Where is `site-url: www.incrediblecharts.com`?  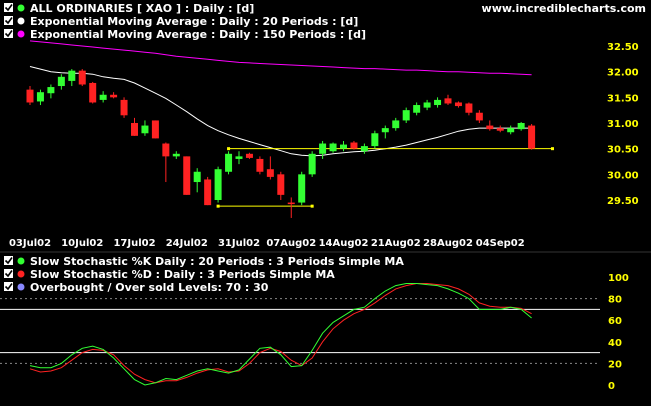
site-url: www.incrediblecharts.com is located at coordinates (564, 8).